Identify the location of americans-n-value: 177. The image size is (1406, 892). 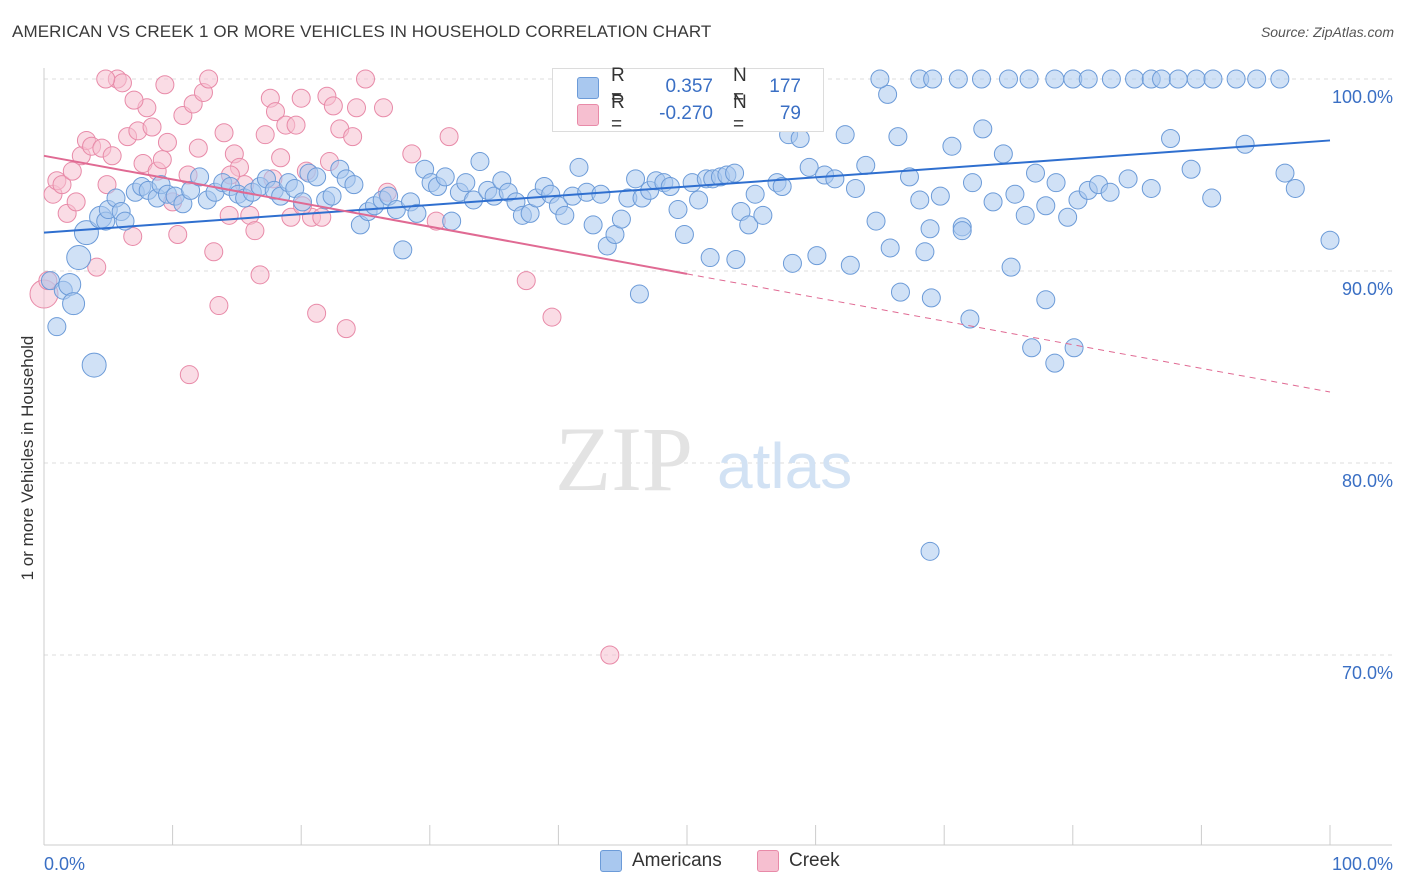
(785, 86).